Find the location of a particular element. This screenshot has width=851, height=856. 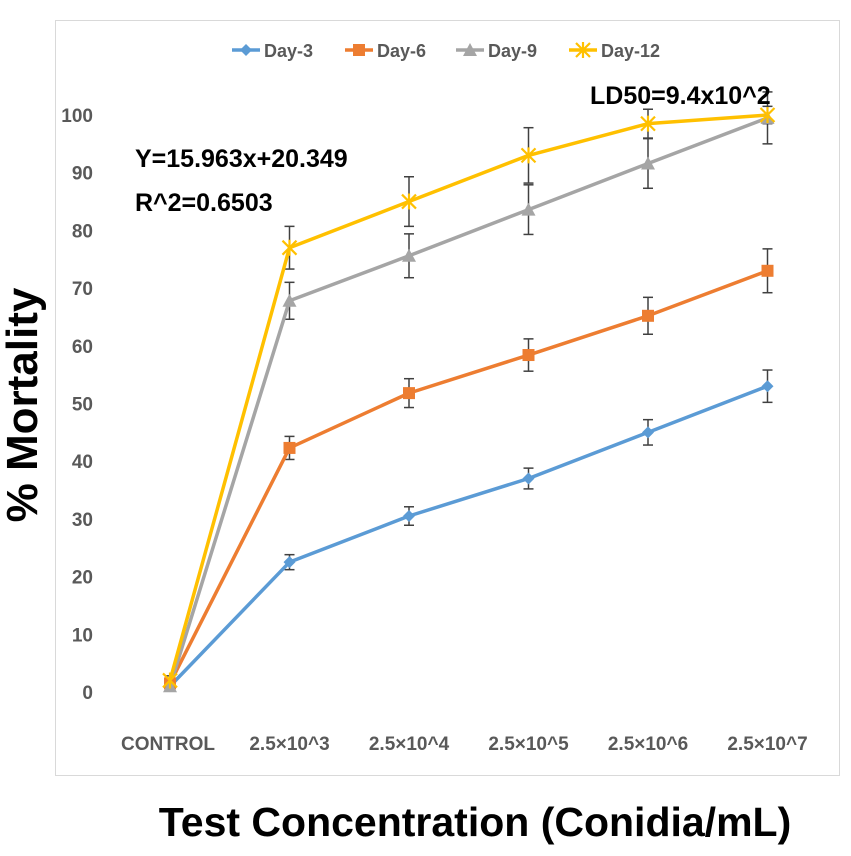

legend-label-day-12: Day-12 is located at coordinates (630, 51).